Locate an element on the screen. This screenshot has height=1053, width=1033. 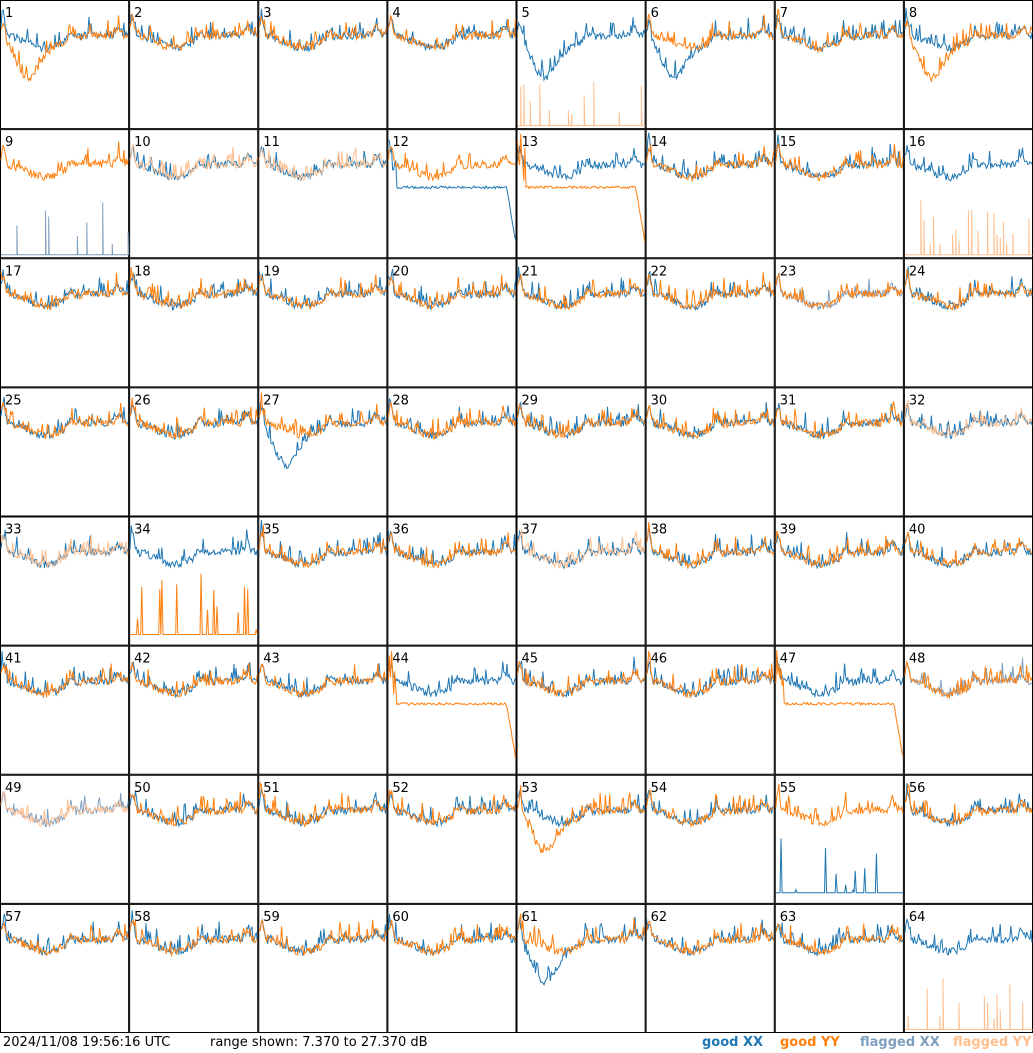
panel-label: 24 is located at coordinates (917, 271).